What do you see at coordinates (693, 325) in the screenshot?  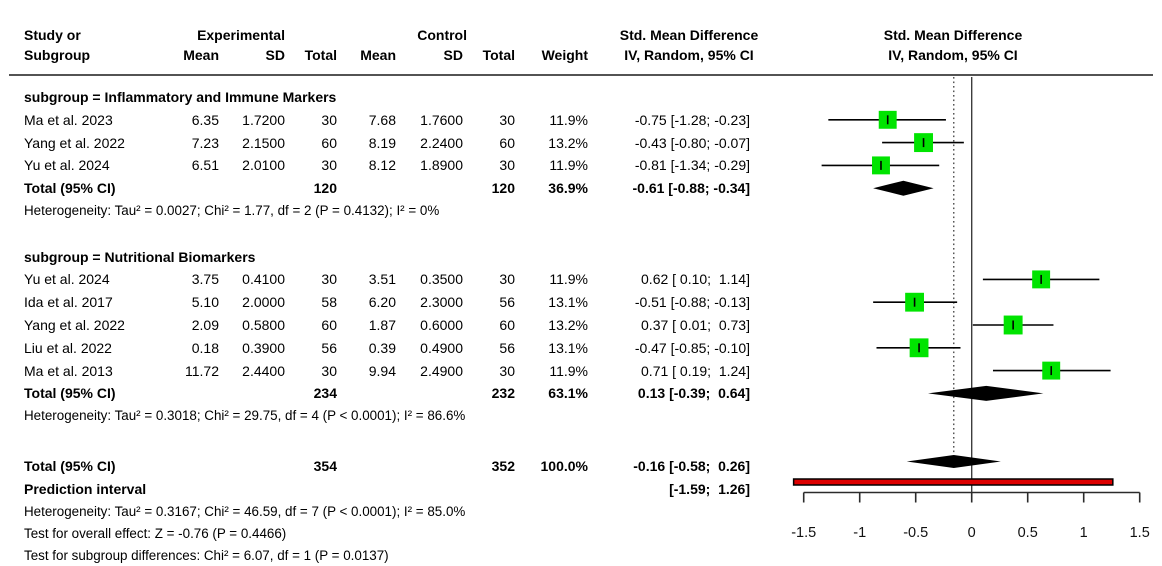 I see `ci-text-cell: 0.37 [ 0.01; 0.73]` at bounding box center [693, 325].